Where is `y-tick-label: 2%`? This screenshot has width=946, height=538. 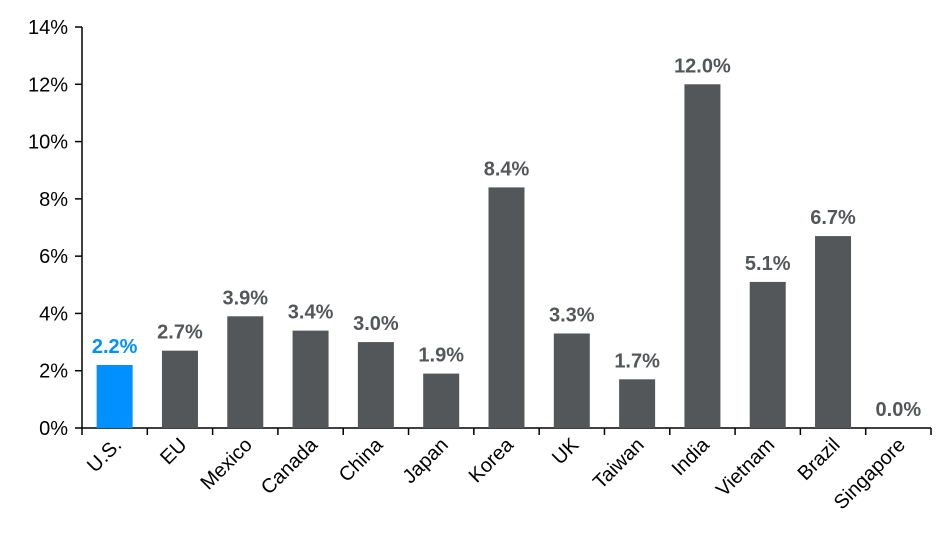
y-tick-label: 2% is located at coordinates (53, 372).